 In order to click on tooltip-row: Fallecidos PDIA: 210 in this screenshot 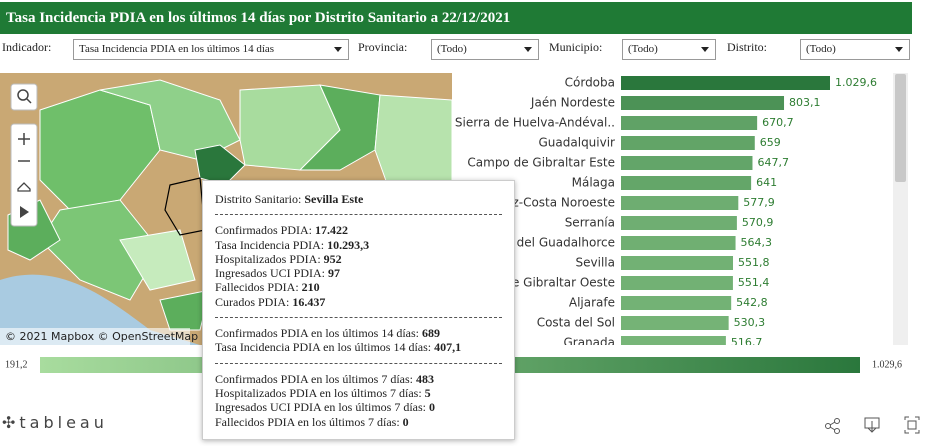, I will do `click(358, 287)`.